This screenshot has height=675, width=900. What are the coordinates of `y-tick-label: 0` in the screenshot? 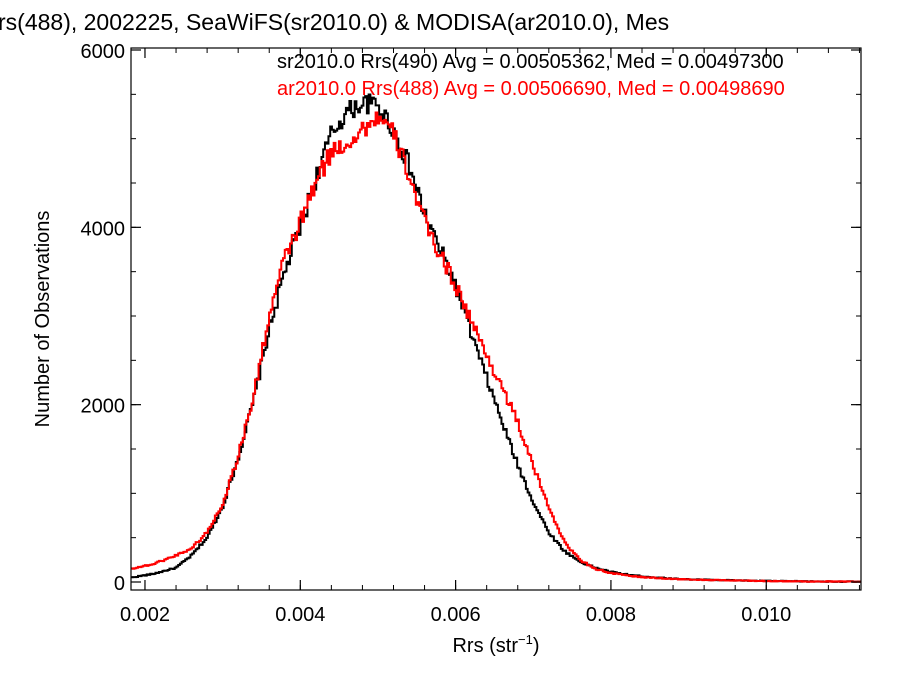 It's located at (119, 584).